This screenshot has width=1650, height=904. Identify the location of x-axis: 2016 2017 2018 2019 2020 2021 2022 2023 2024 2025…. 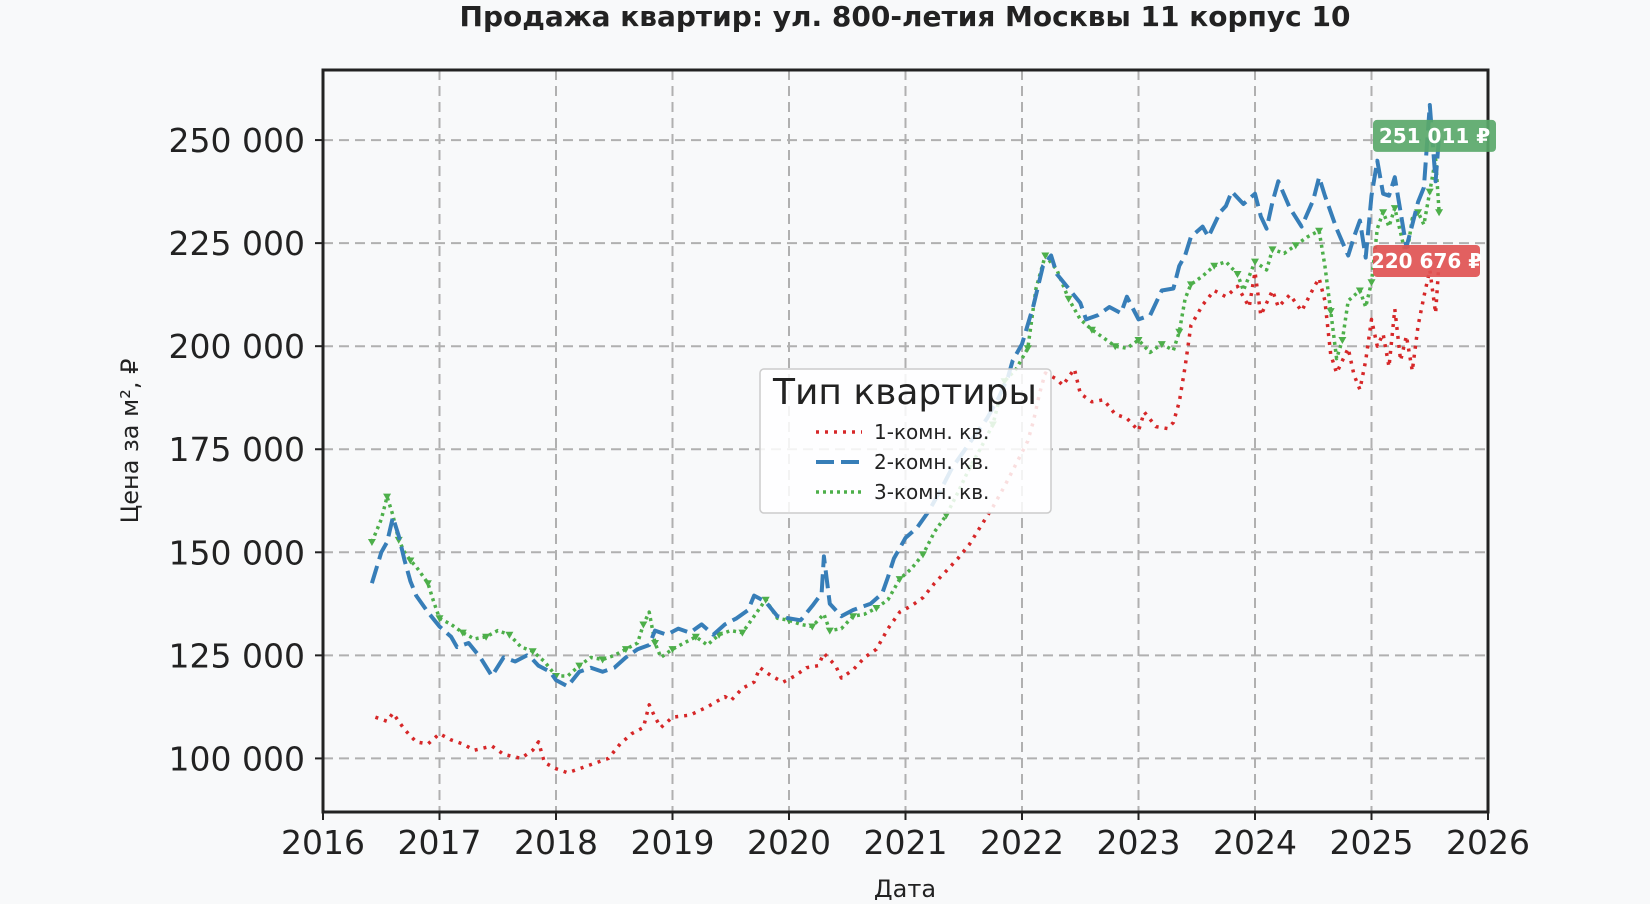
(905, 837).